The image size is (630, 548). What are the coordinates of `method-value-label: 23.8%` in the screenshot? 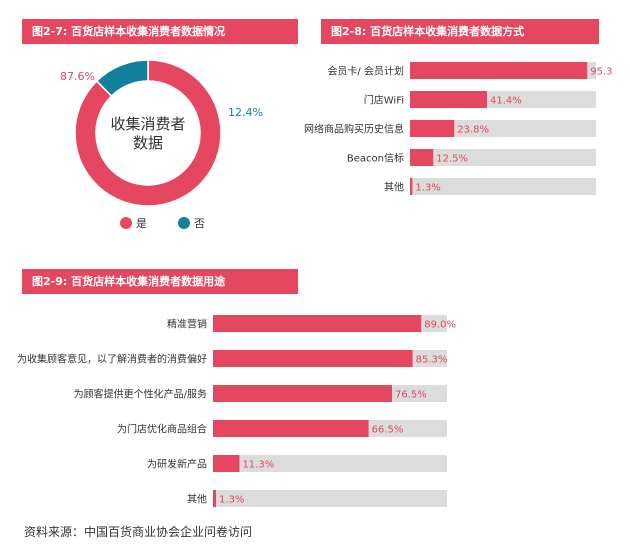 It's located at (473, 130).